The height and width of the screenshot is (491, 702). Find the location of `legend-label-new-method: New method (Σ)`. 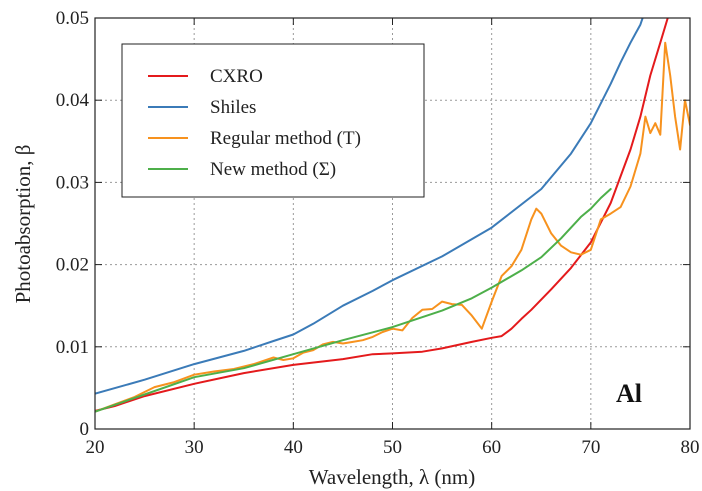

legend-label-new-method: New method (Σ) is located at coordinates (273, 169).